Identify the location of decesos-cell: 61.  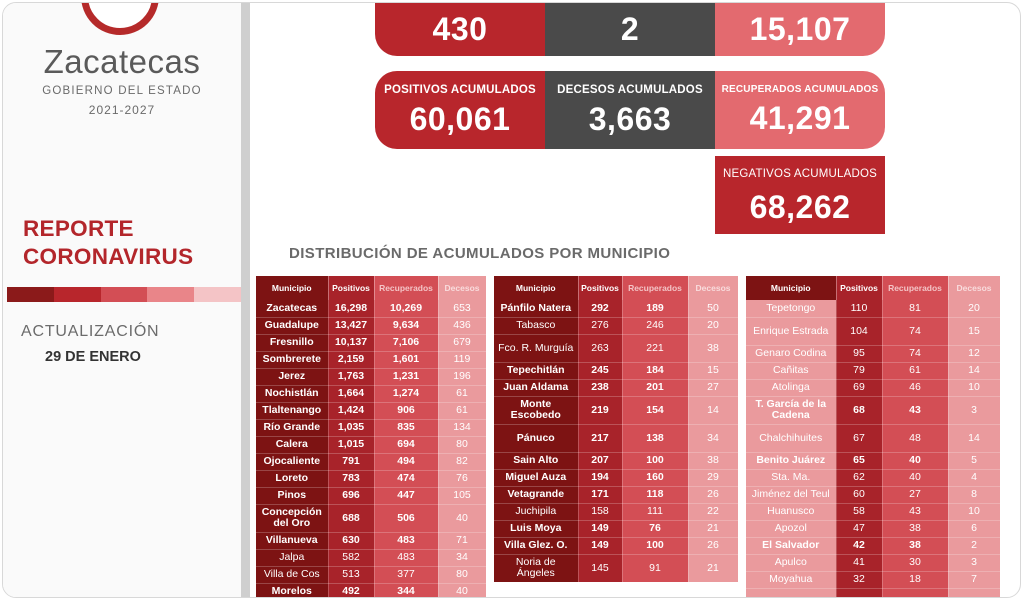
(462, 411).